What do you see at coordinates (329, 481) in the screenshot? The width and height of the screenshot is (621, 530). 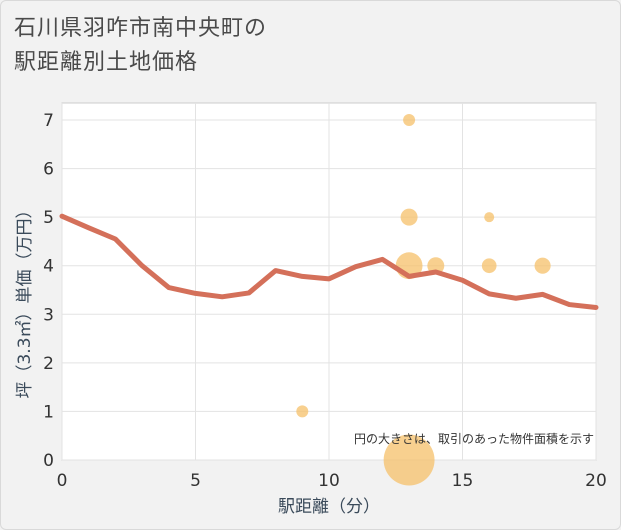 I see `x-tick-label: 10` at bounding box center [329, 481].